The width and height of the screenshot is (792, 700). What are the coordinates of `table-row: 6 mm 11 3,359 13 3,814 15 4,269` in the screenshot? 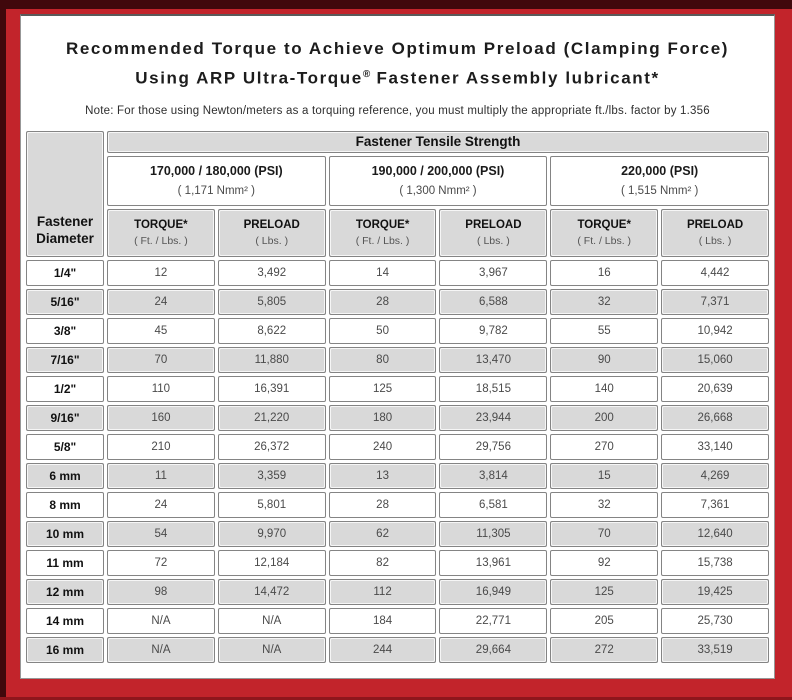 It's located at (397, 475).